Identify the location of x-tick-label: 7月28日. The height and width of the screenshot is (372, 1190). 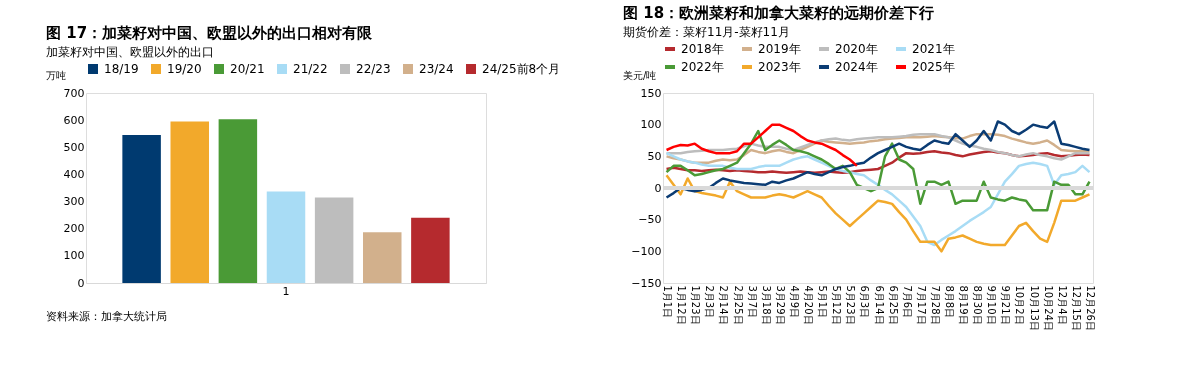
(935, 305).